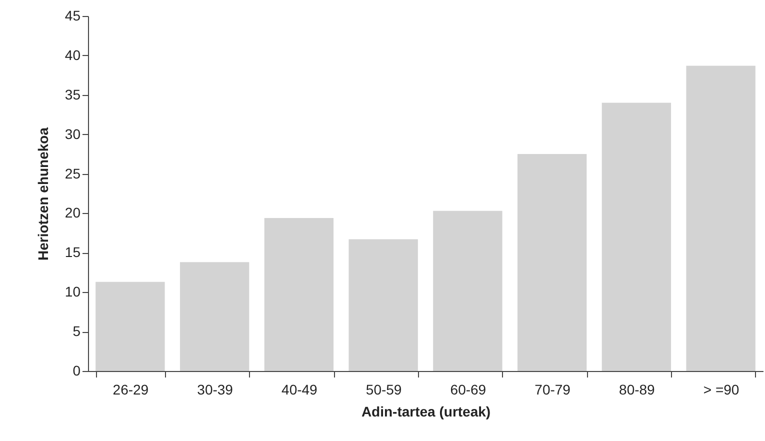 This screenshot has height=441, width=765. Describe the element at coordinates (72, 94) in the screenshot. I see `y-tick-label: 35` at that location.